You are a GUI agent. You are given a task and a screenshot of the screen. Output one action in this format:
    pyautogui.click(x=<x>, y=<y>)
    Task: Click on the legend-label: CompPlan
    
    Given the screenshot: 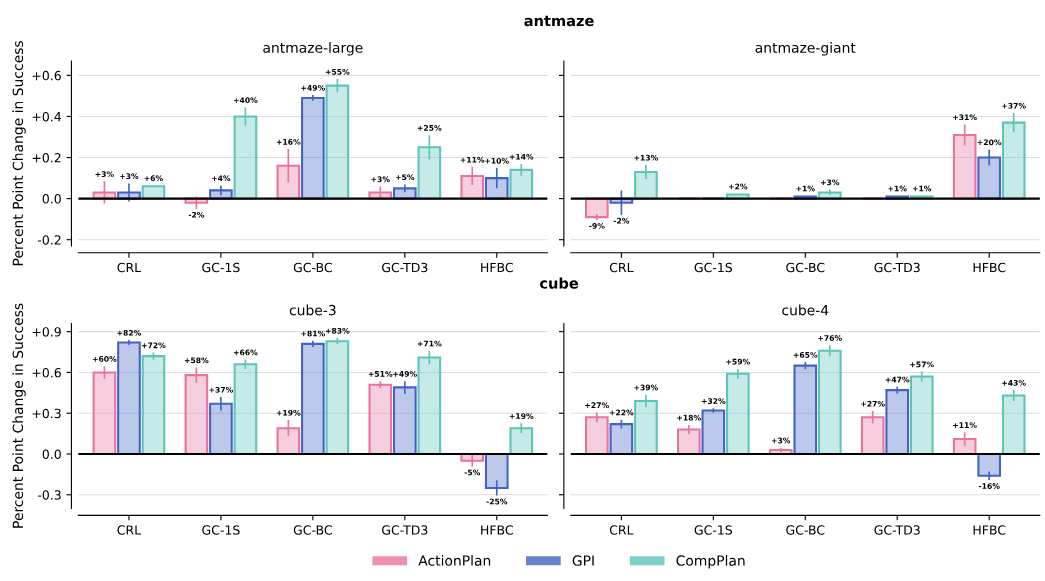 What is the action you would take?
    pyautogui.click(x=710, y=562)
    